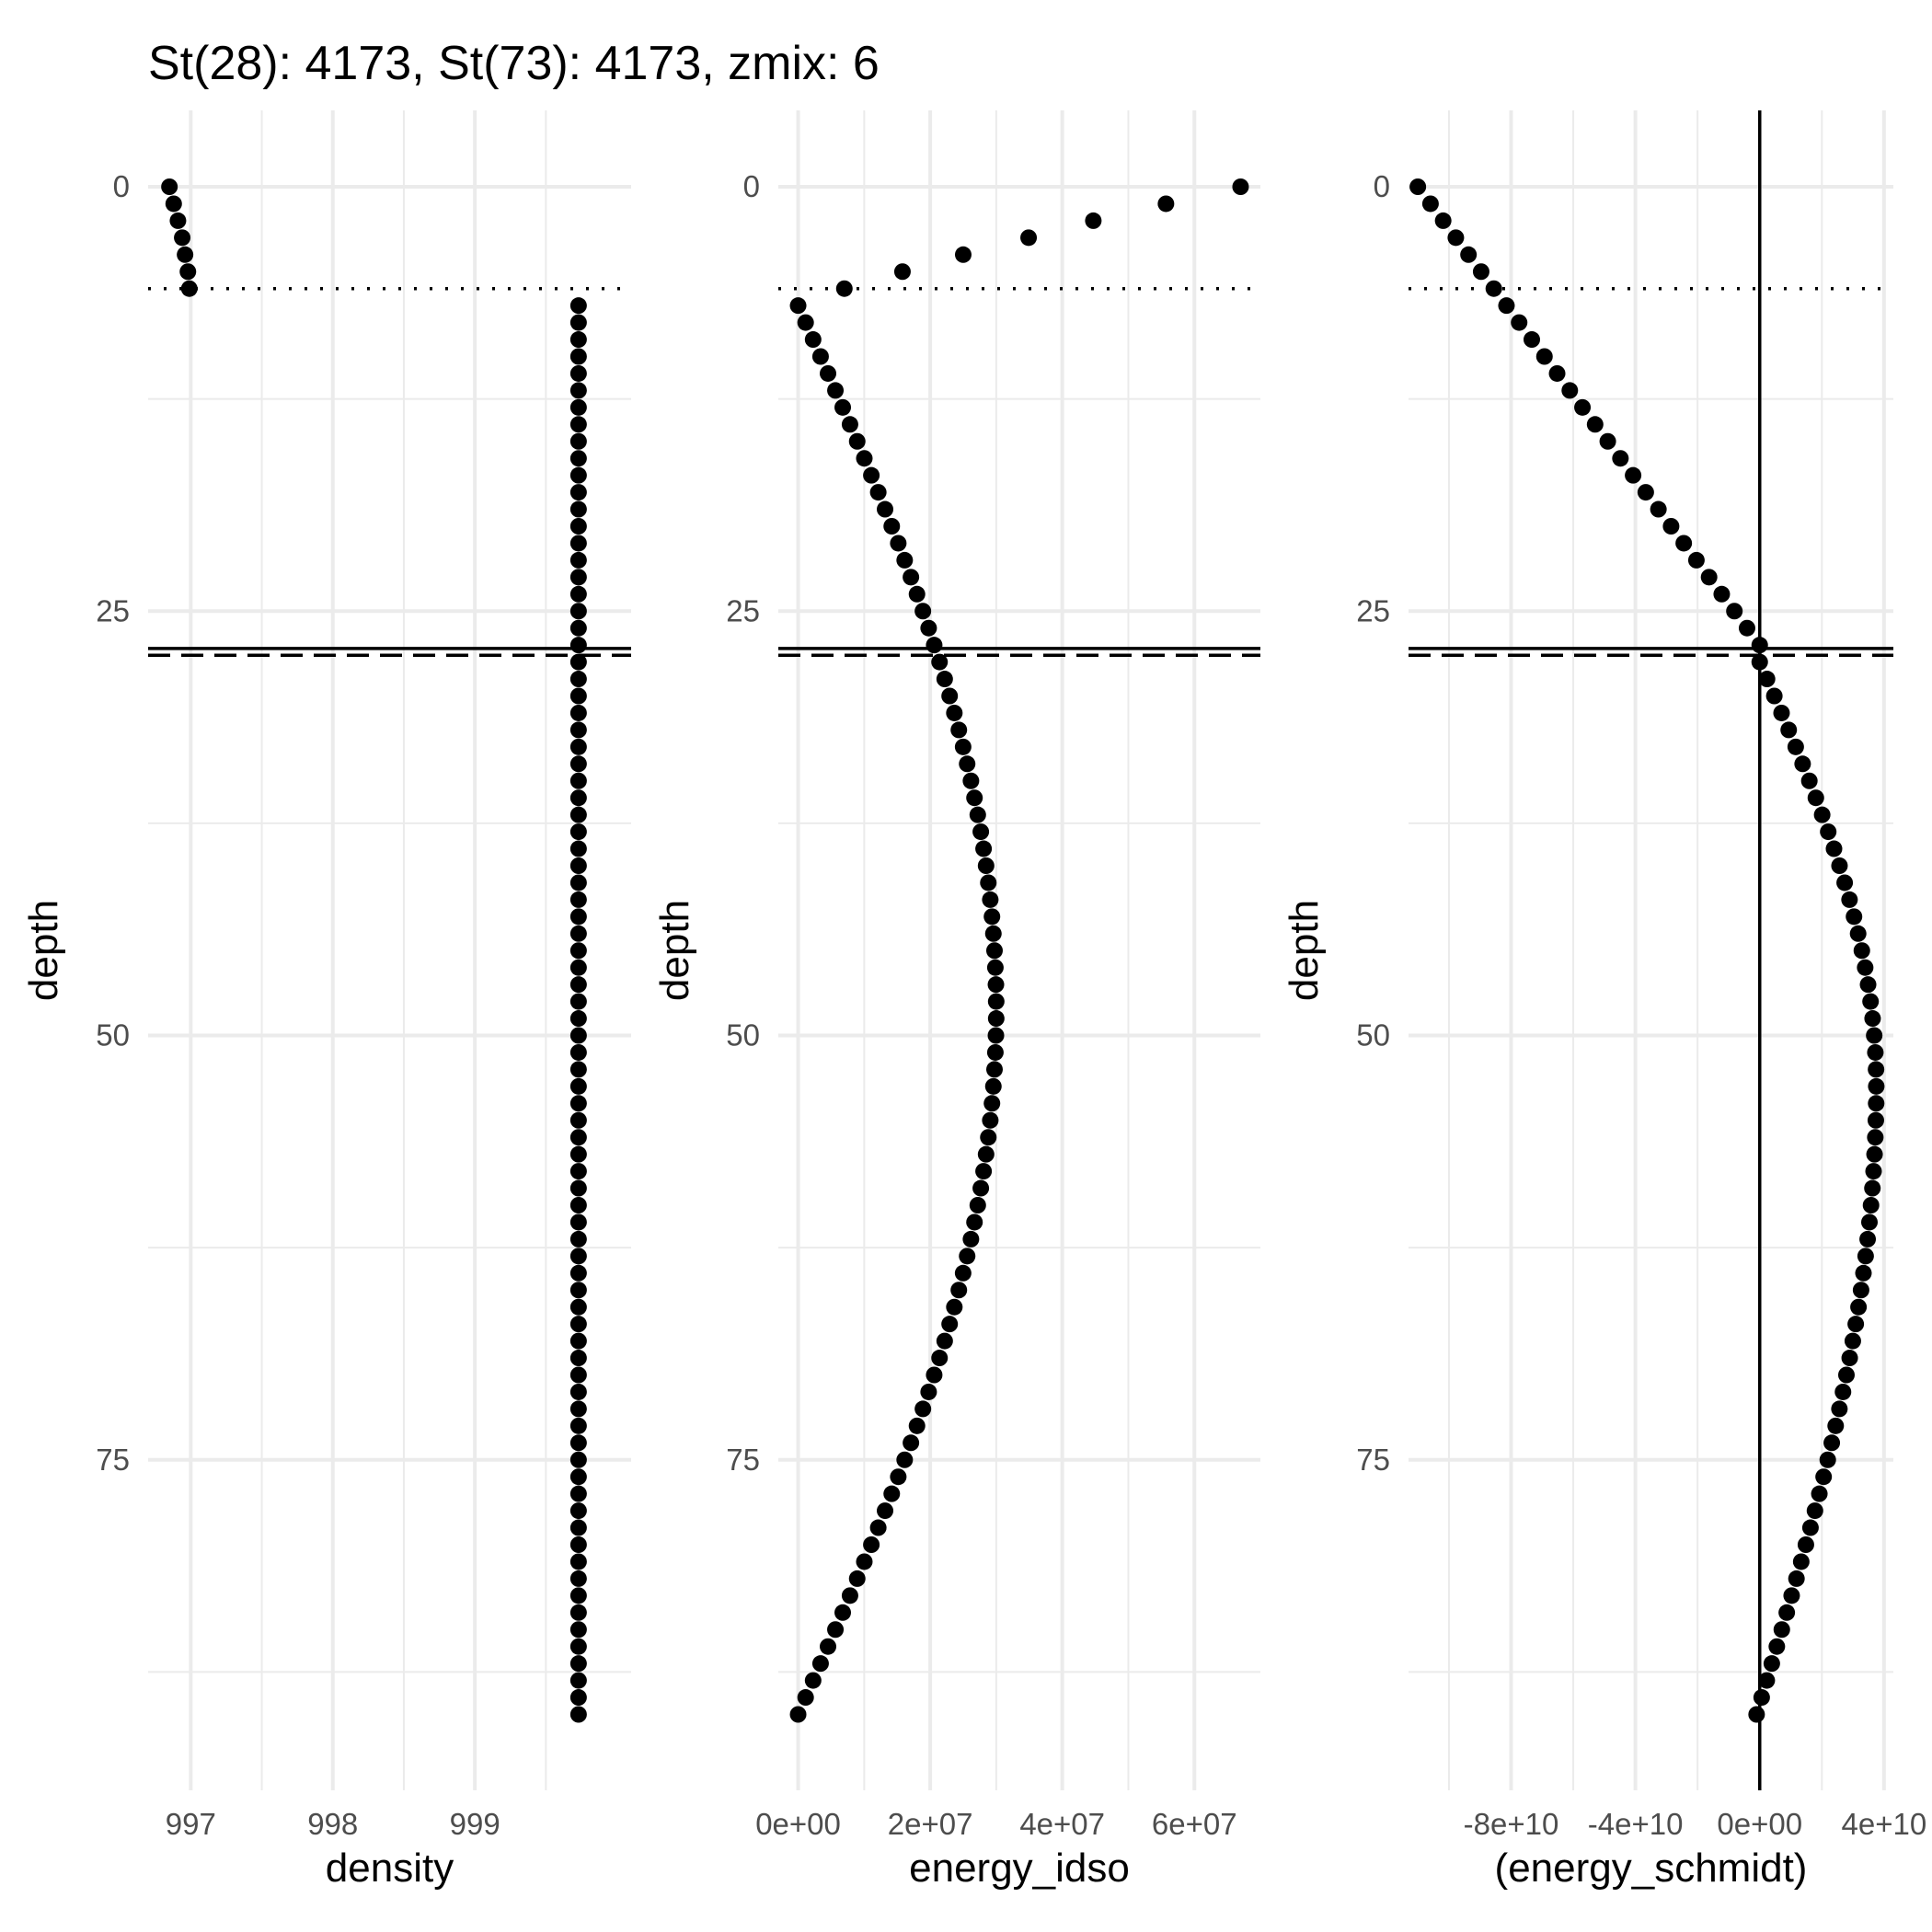  Describe the element at coordinates (674, 951) in the screenshot. I see `y-axis-title: depth` at that location.